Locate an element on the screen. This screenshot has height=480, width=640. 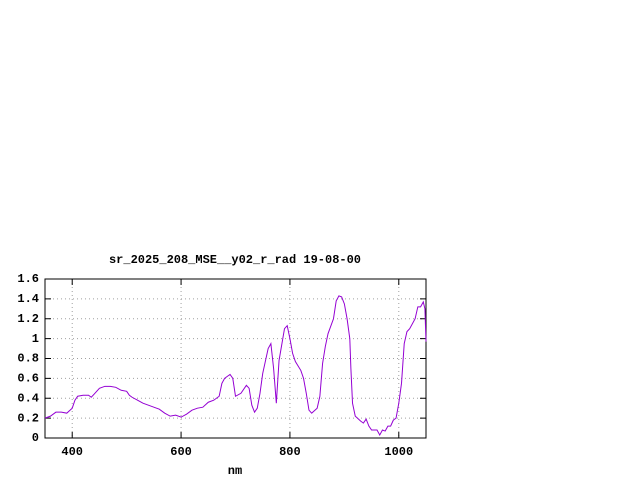
y-tick-label: 1.6 is located at coordinates (28, 279).